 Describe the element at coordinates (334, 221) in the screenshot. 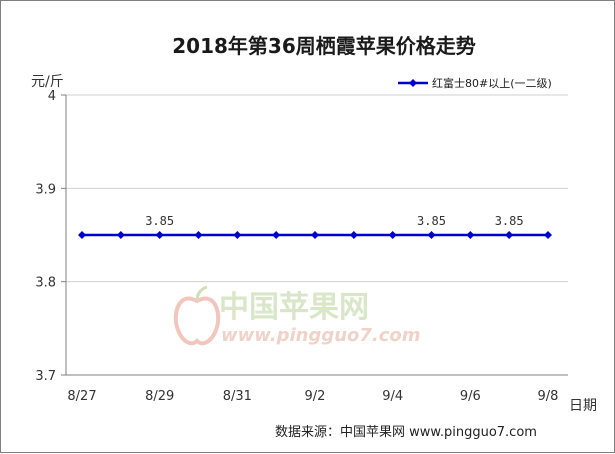

I see `data-labels: 3.85 3.85 3.85` at that location.